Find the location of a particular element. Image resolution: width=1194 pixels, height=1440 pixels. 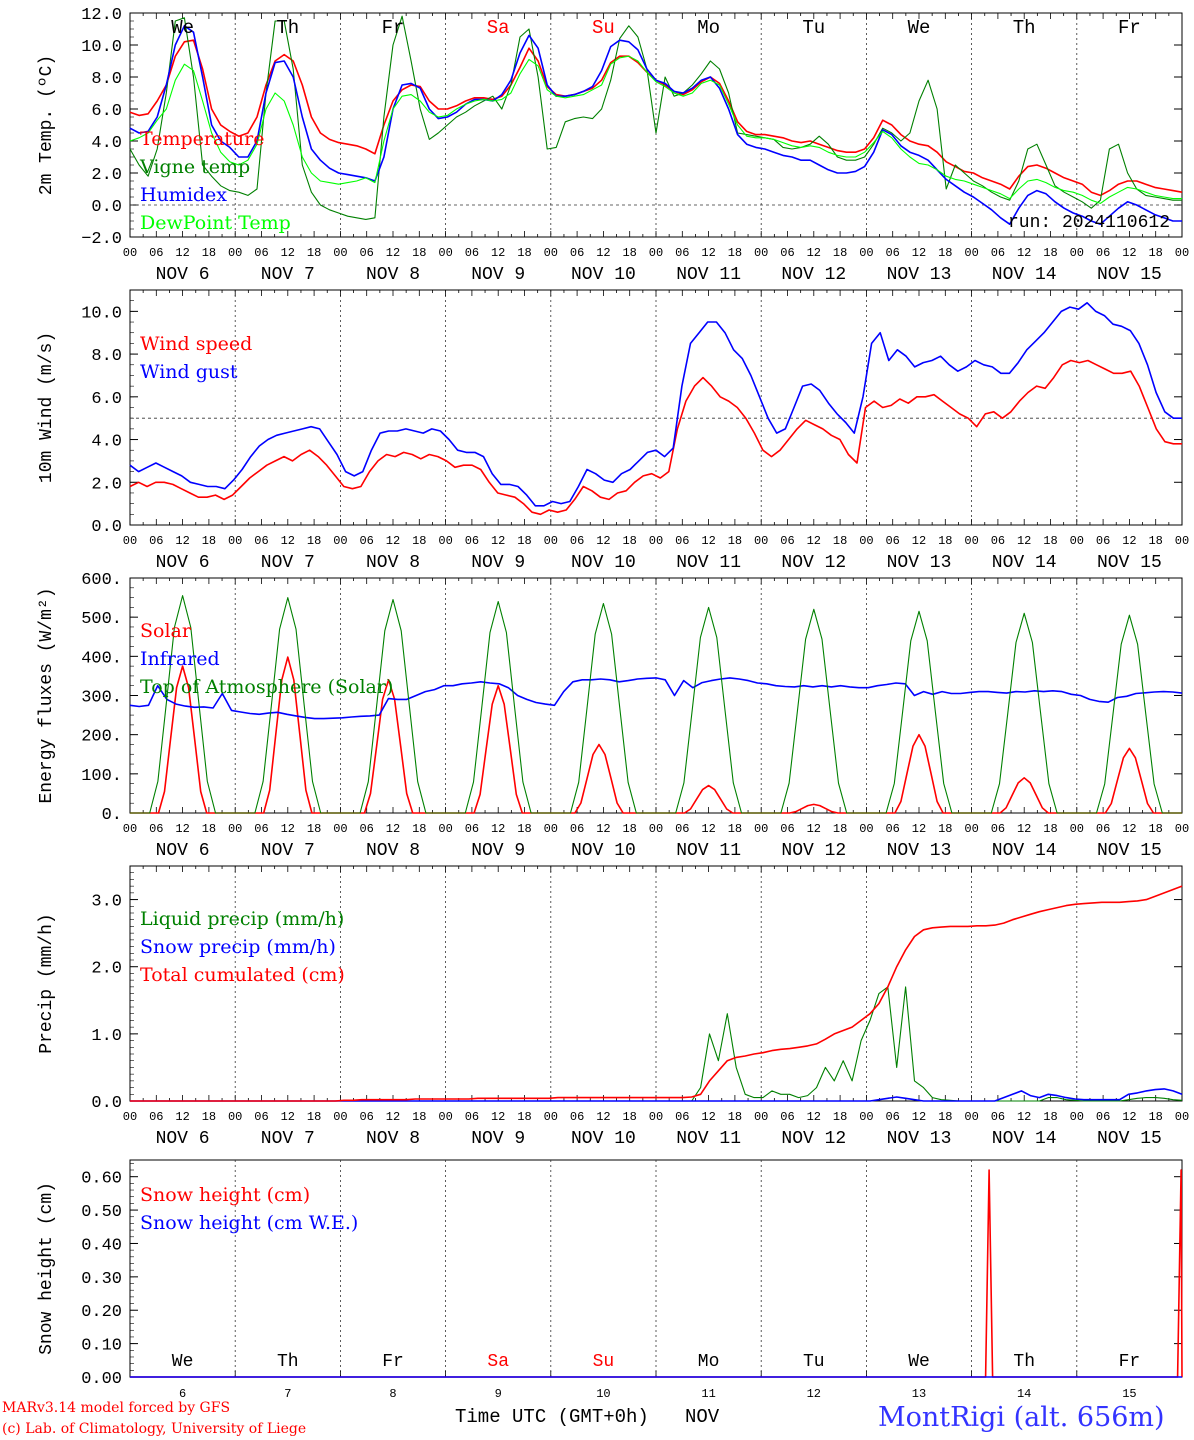

day-name-label: Sa is located at coordinates (498, 28).